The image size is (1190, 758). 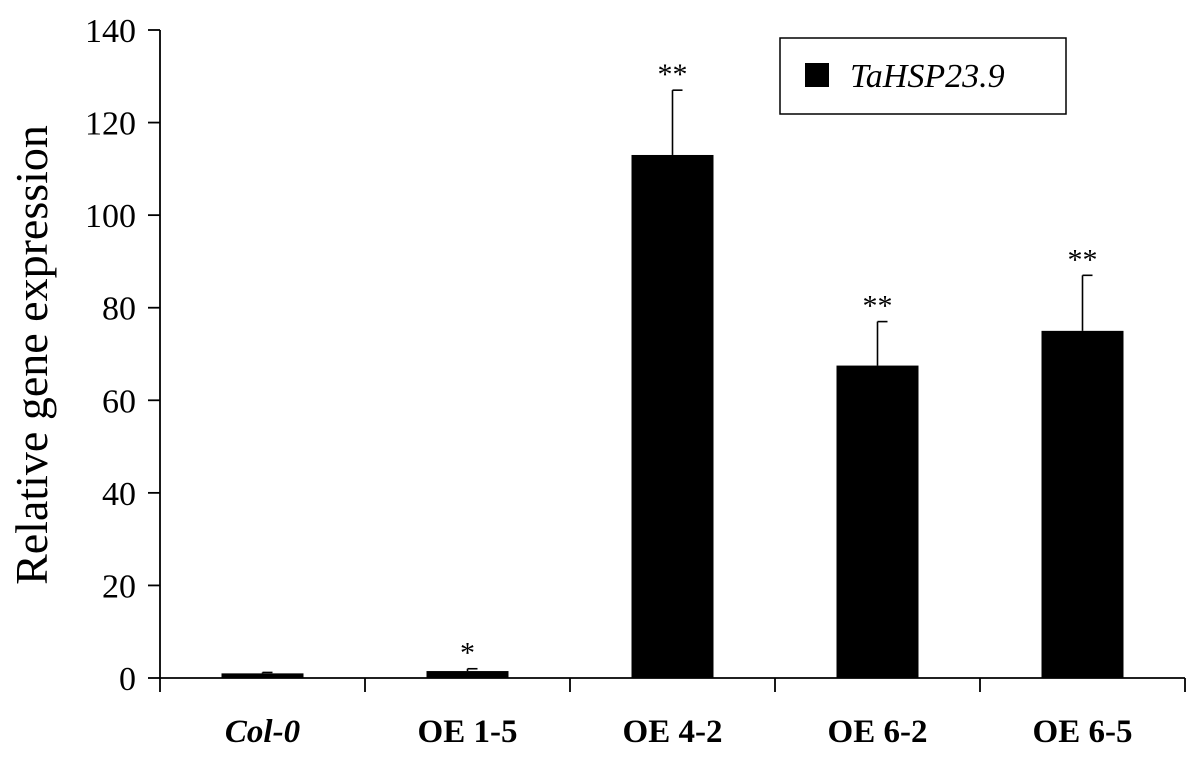 What do you see at coordinates (119, 494) in the screenshot?
I see `y-tick-label: 40` at bounding box center [119, 494].